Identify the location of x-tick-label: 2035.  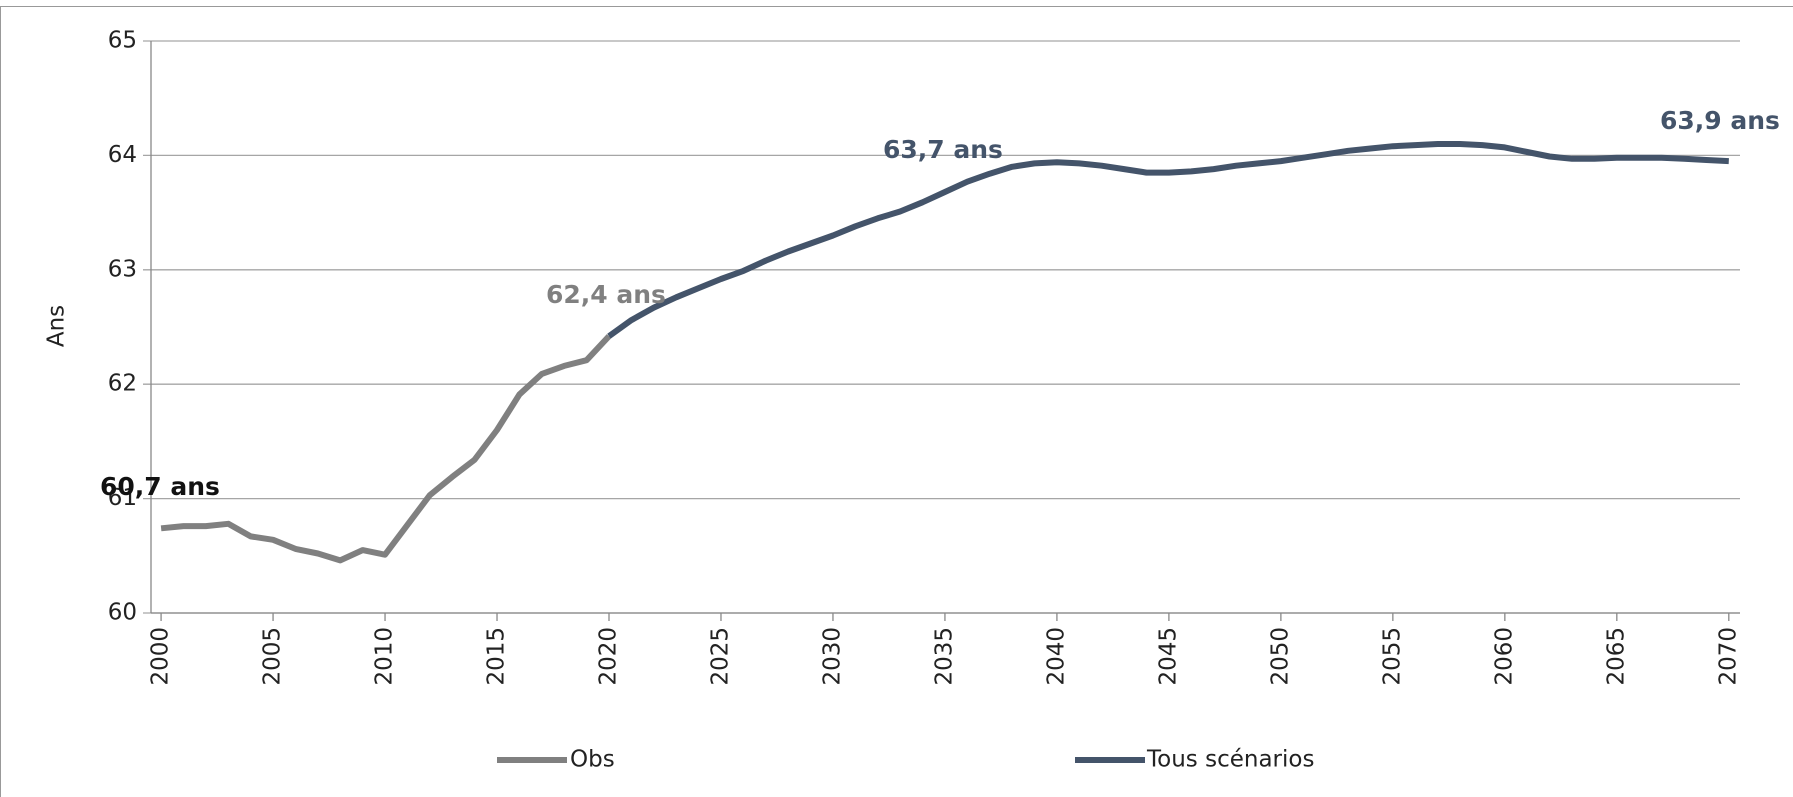
(944, 656).